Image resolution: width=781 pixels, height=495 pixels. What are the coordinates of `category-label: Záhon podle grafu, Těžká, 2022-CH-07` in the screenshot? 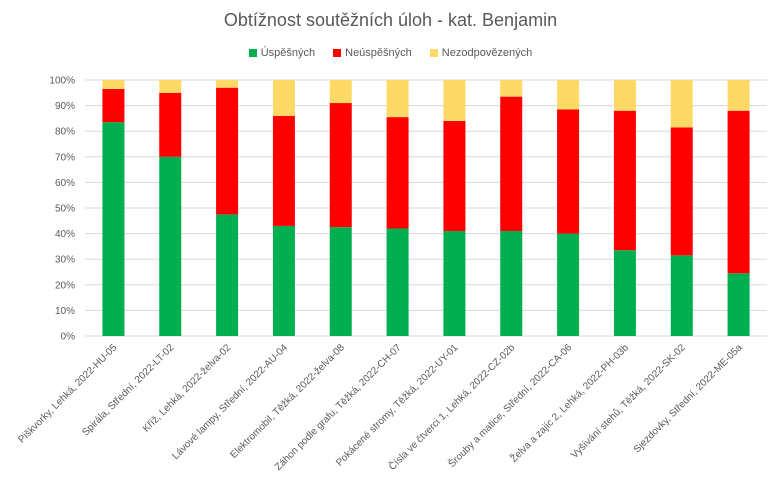 It's located at (338, 407).